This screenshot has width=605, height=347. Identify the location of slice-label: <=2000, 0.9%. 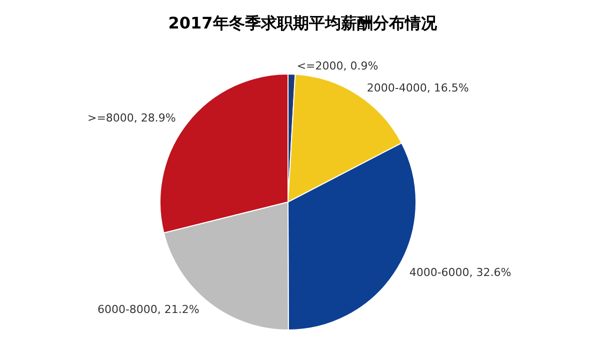
(337, 66).